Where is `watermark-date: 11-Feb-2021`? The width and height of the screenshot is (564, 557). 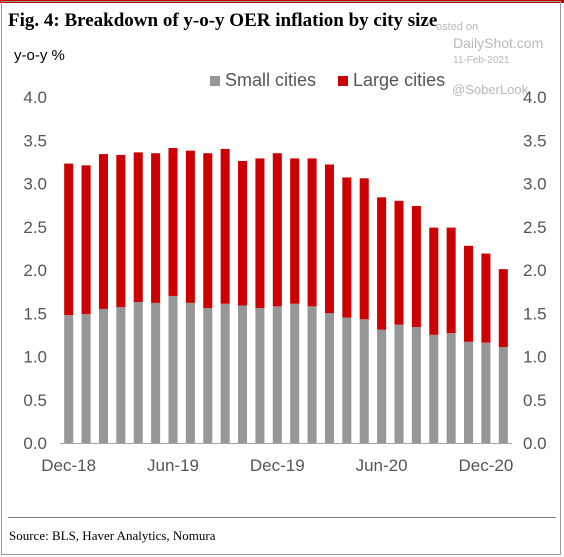 watermark-date: 11-Feb-2021 is located at coordinates (481, 60).